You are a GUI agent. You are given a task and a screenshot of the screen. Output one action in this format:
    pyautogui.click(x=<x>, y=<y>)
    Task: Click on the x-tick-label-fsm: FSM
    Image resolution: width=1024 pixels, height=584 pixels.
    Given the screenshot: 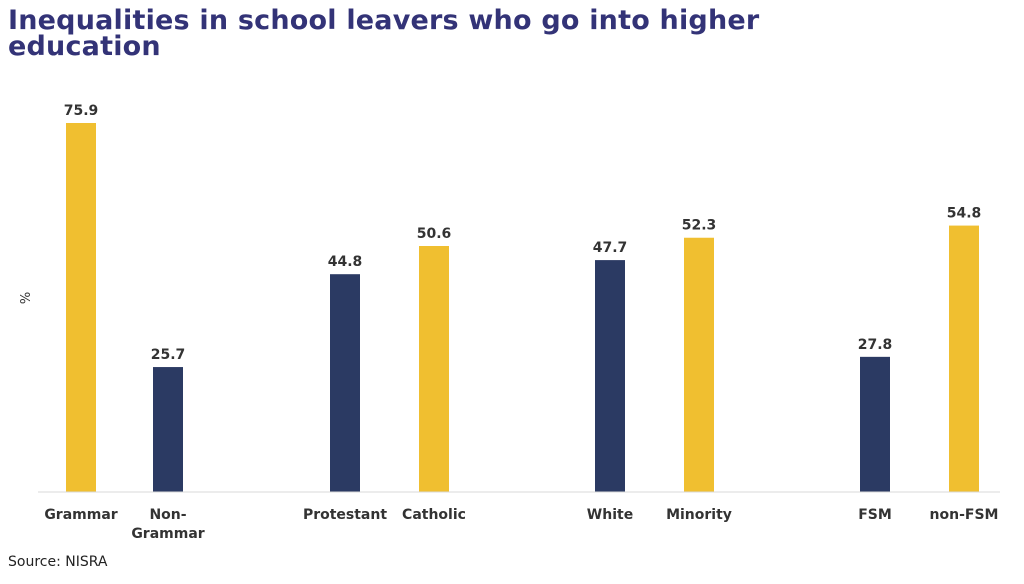 What is the action you would take?
    pyautogui.click(x=875, y=515)
    